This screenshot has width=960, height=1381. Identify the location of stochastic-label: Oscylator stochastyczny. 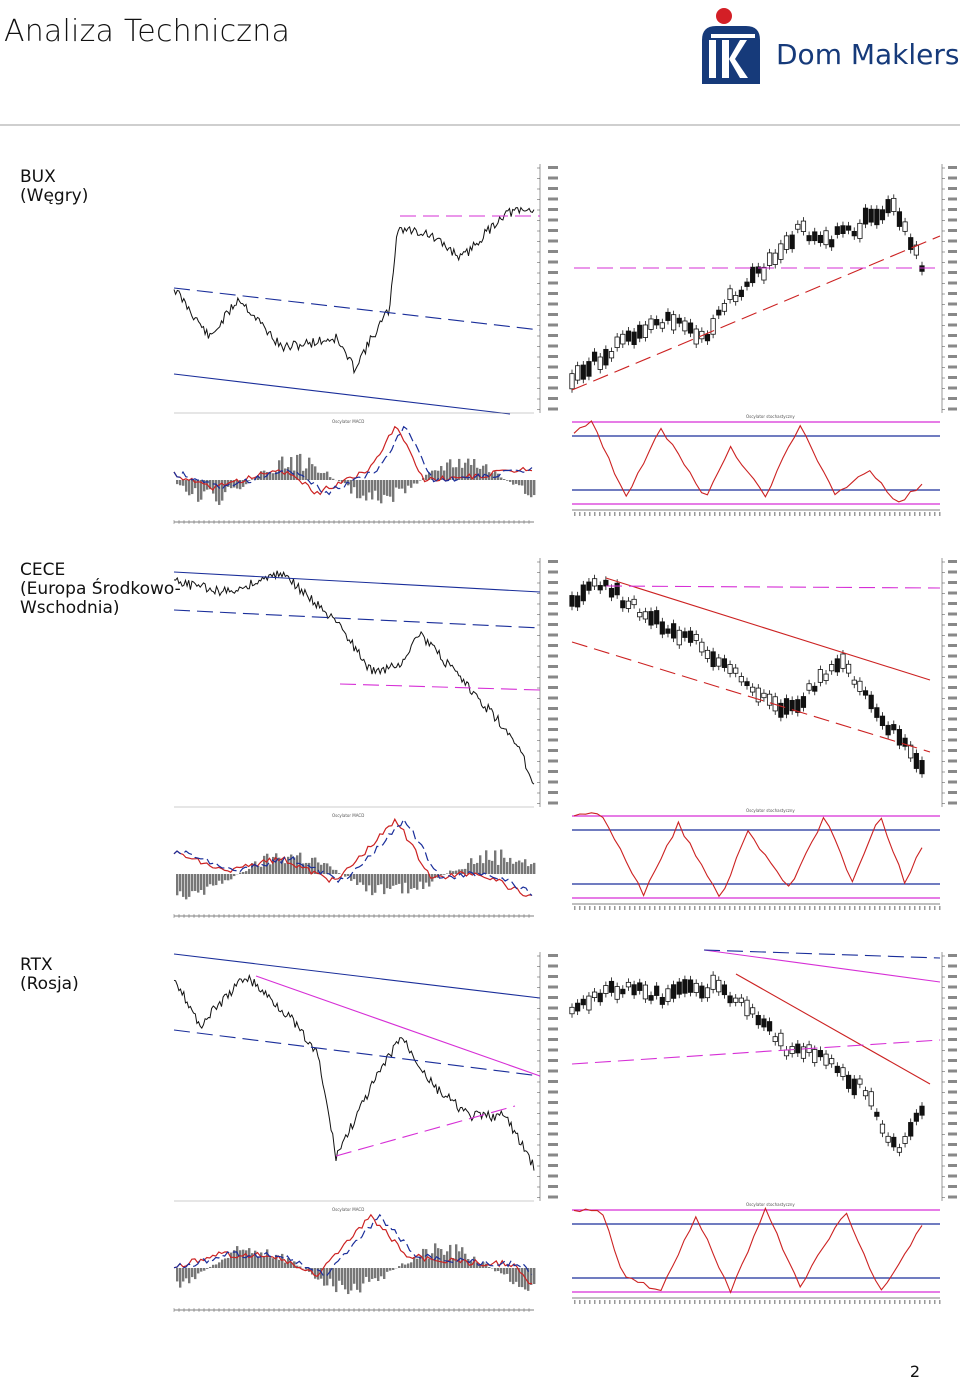
(770, 810).